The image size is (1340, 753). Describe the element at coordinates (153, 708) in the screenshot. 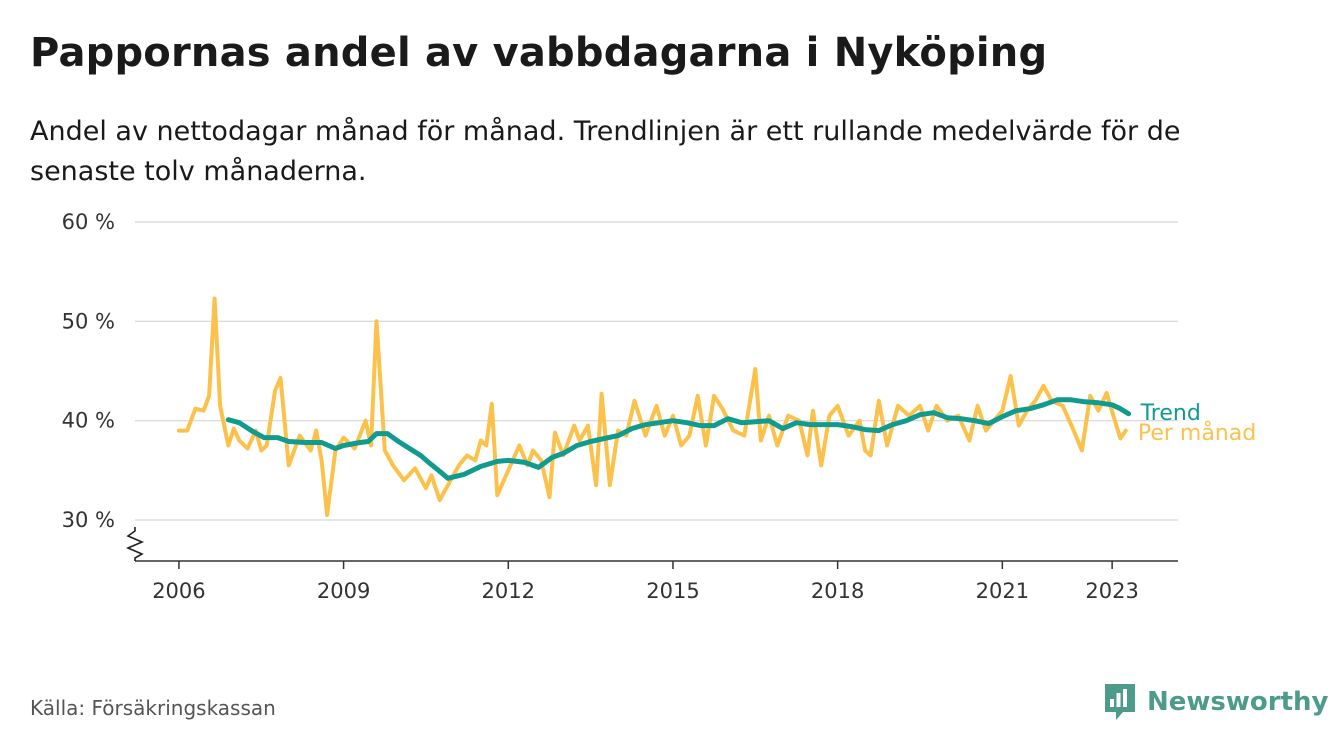

I see `source-note: Källa: Försäkringskassan` at that location.